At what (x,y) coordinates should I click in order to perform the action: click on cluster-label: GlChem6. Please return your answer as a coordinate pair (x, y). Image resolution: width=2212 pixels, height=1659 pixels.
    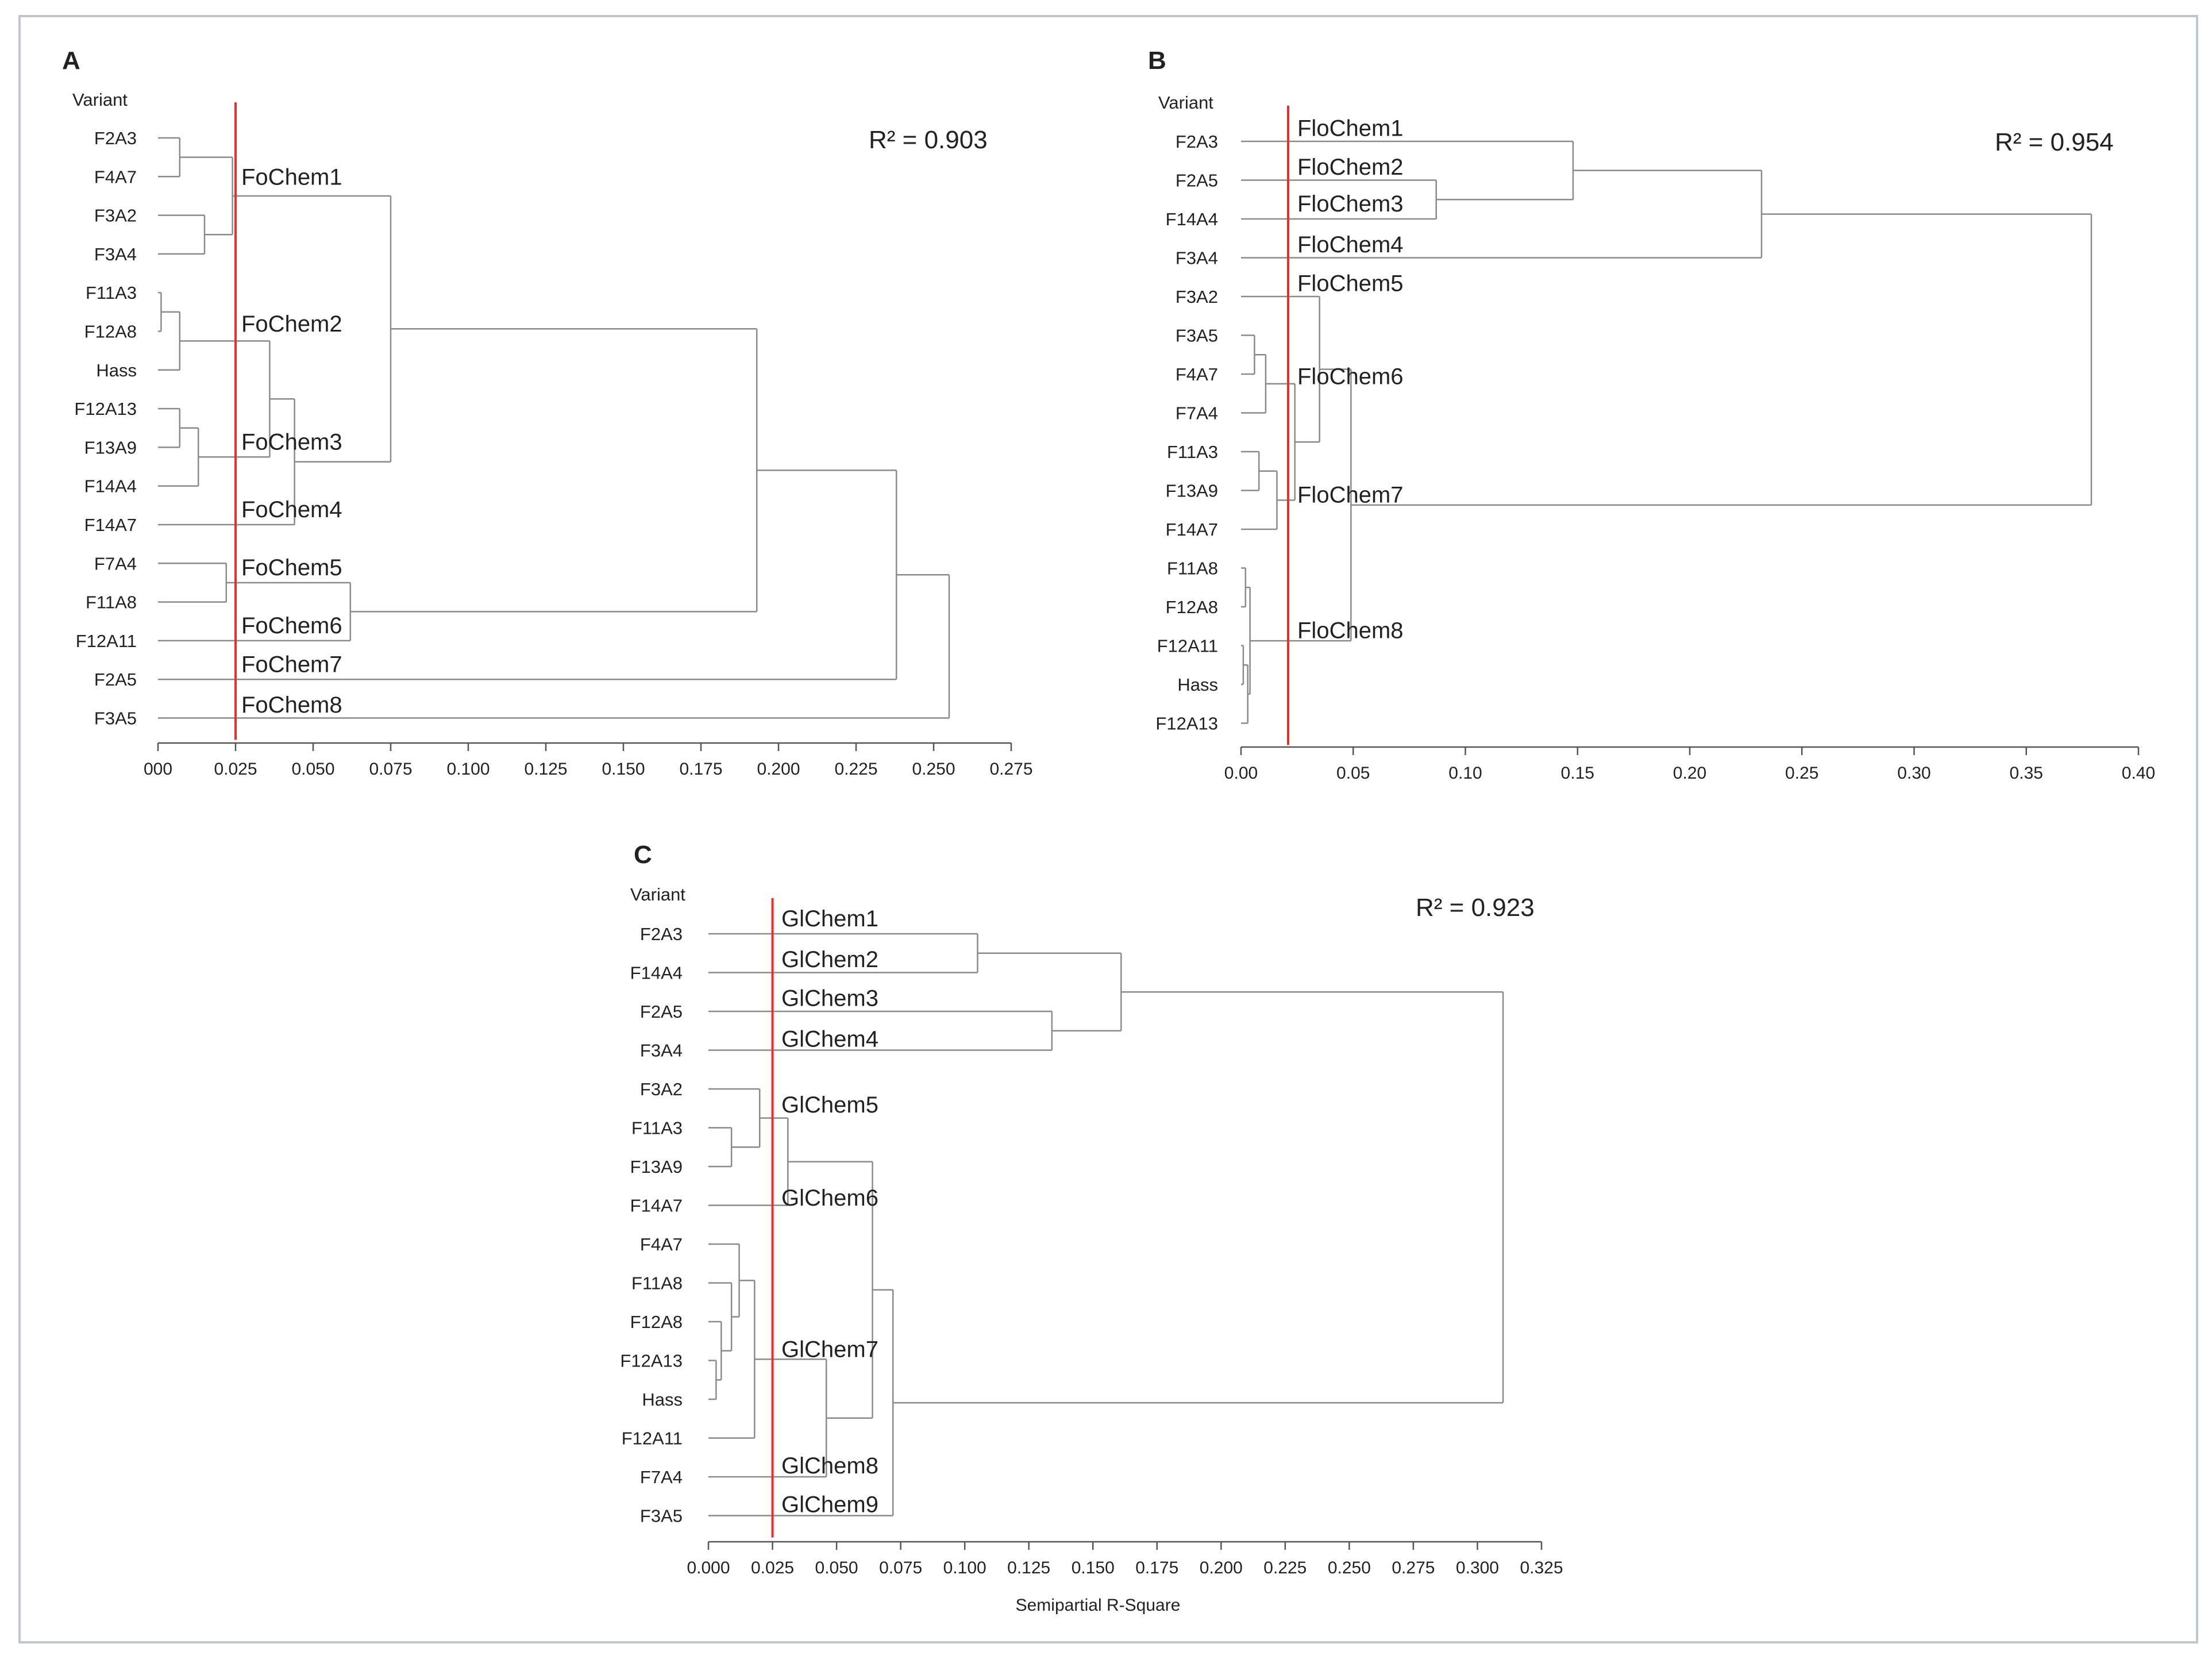
    Looking at the image, I should click on (829, 1198).